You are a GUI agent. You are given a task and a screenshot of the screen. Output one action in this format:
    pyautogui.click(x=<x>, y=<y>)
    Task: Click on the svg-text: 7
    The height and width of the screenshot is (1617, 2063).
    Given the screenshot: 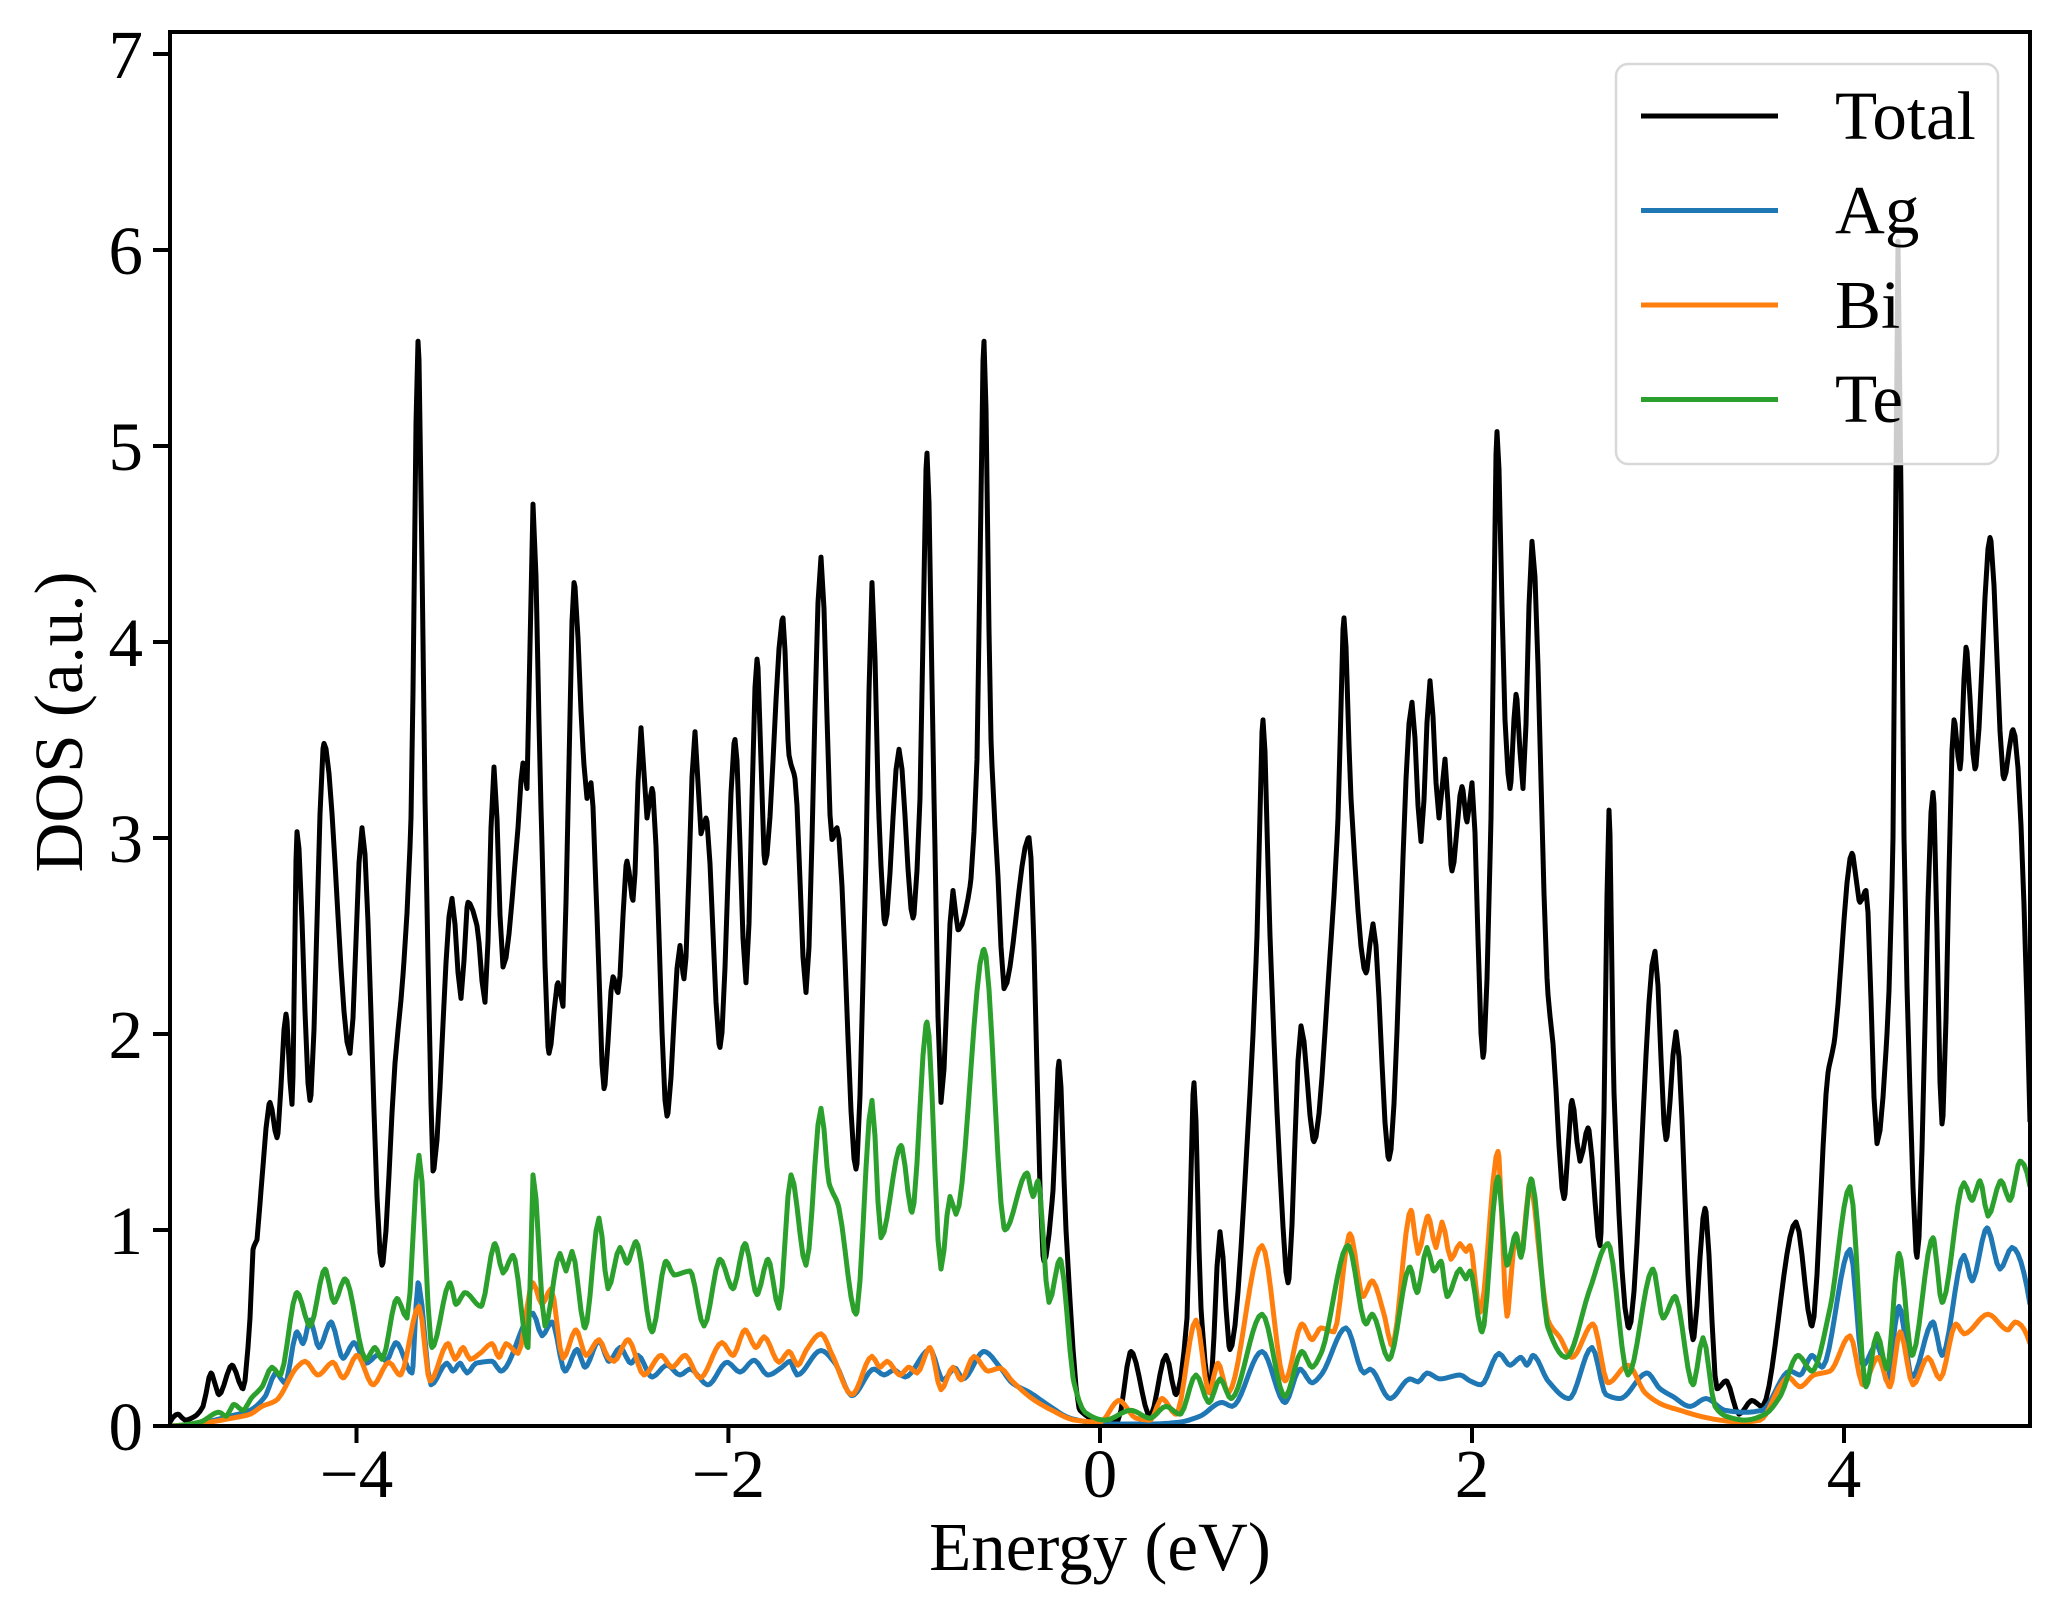 What is the action you would take?
    pyautogui.click(x=126, y=55)
    